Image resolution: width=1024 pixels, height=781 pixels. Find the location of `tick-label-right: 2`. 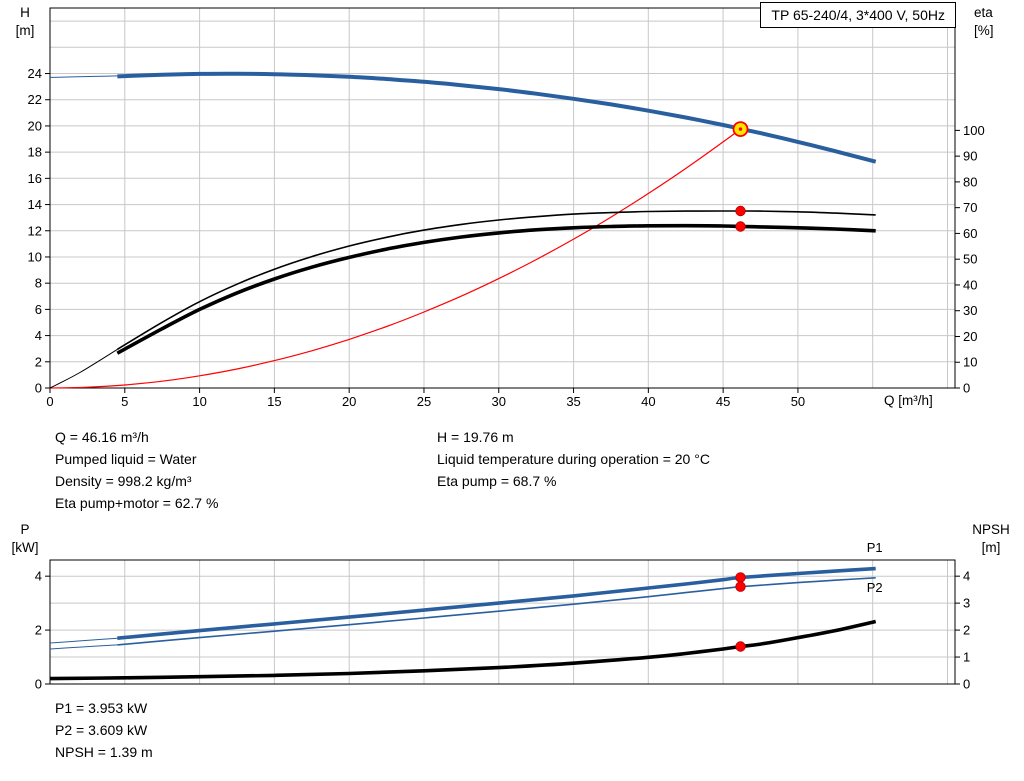

tick-label-right: 2 is located at coordinates (966, 630).